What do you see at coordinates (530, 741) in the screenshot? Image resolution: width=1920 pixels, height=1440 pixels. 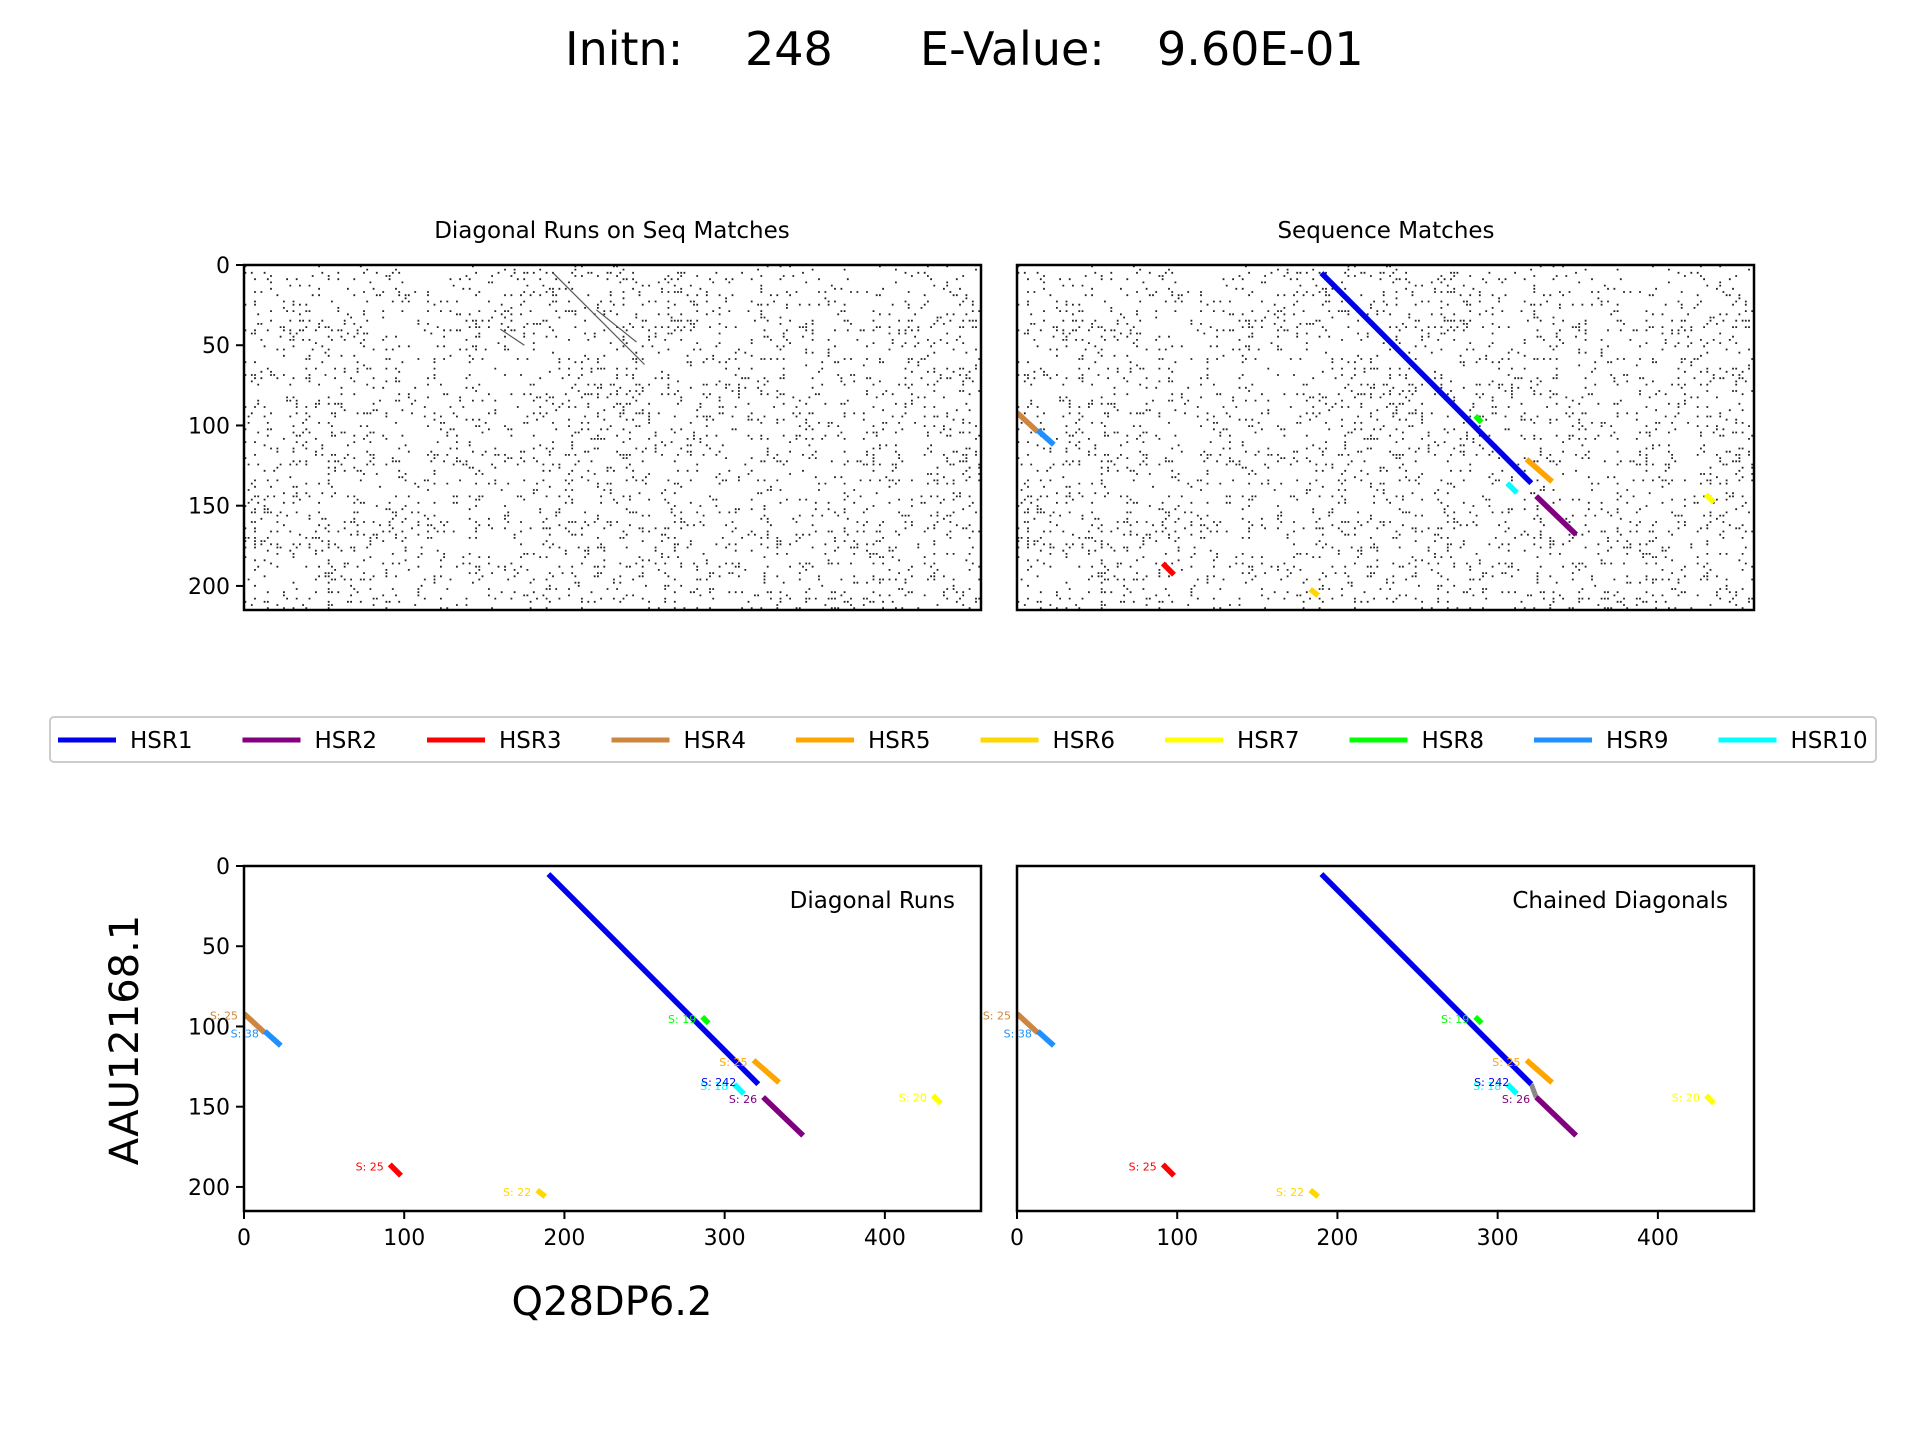 I see `legend-label-hsr3: HSR3` at bounding box center [530, 741].